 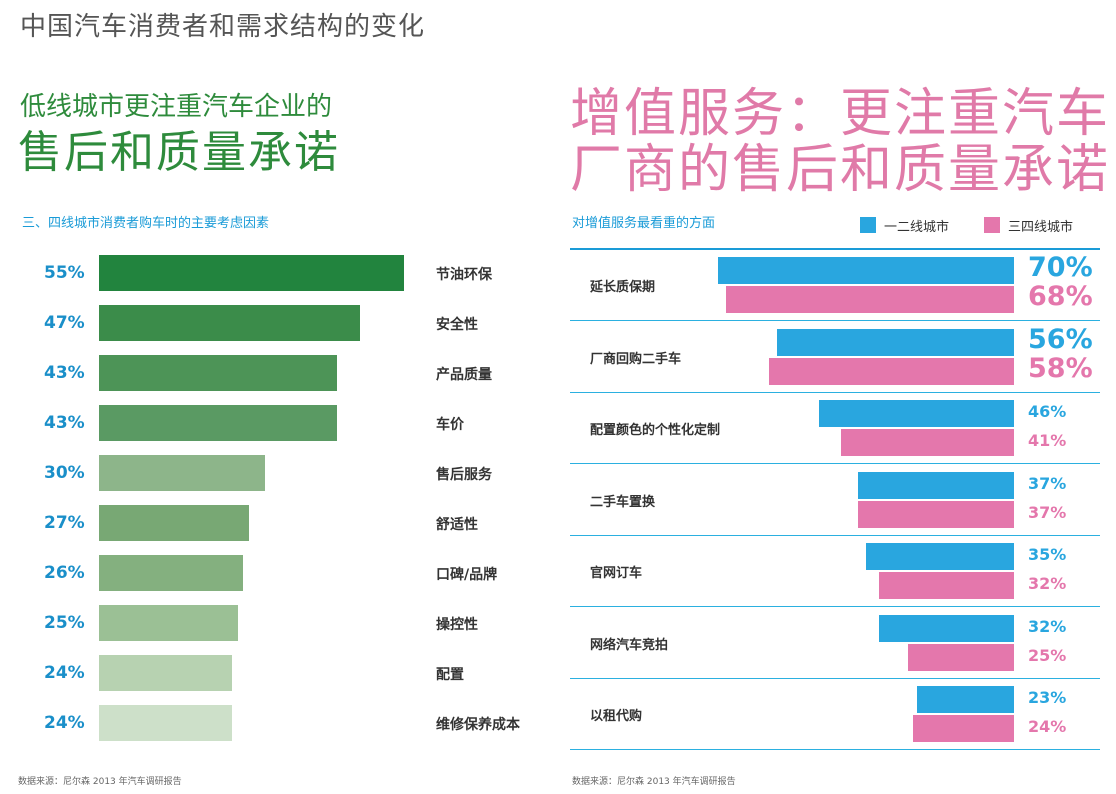 I want to click on right-chart-title: 对增值服务最看重的方面, so click(x=644, y=223).